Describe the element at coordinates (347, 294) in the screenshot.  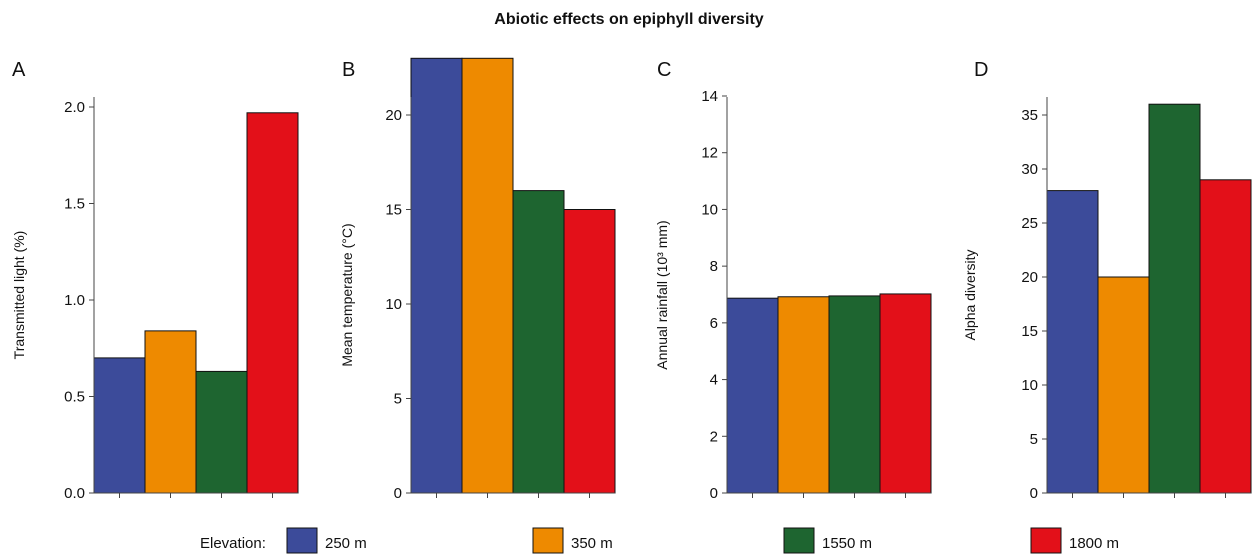
I see `y-axis-label: Mean temperature (°C)` at that location.